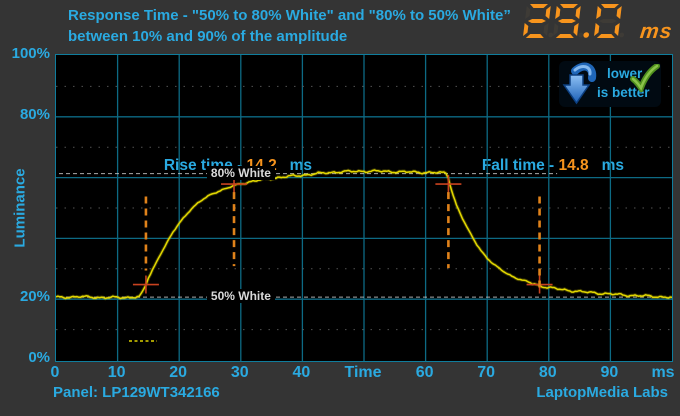 This screenshot has width=680, height=416. I want to click on fall-time-annotation: Fall time - 14.8 ms, so click(540, 166).